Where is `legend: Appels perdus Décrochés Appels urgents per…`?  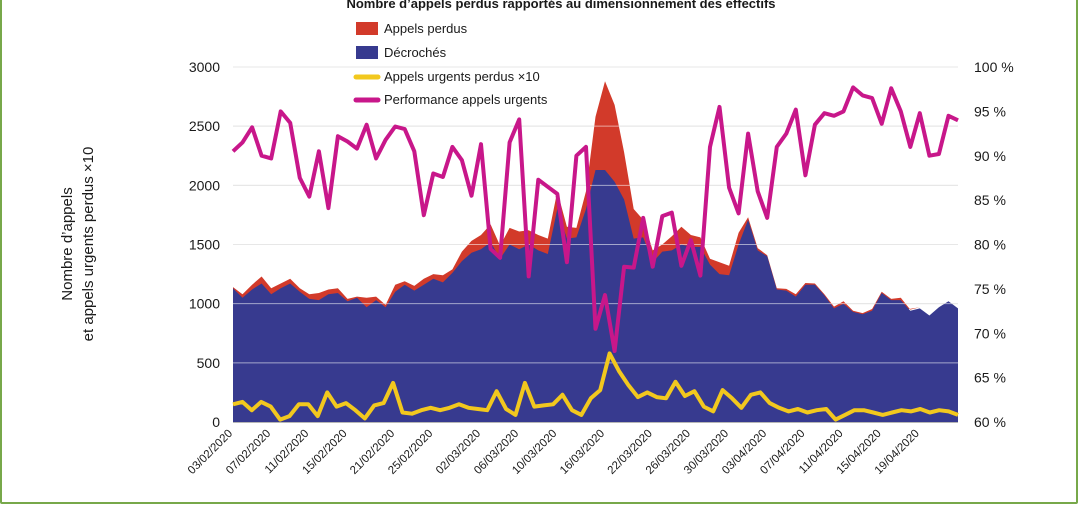
legend: Appels perdus Décrochés Appels urgents per… is located at coordinates (450, 64).